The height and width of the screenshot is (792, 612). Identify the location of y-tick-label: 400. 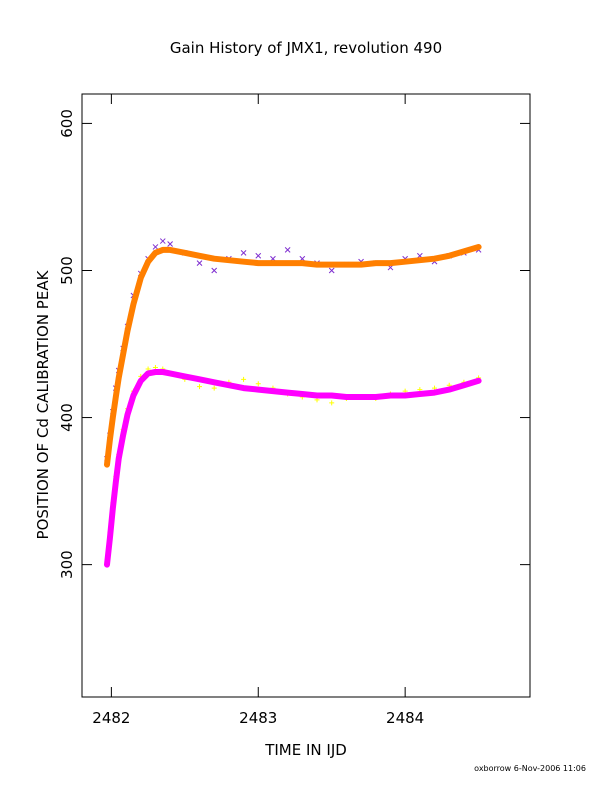
(67, 417).